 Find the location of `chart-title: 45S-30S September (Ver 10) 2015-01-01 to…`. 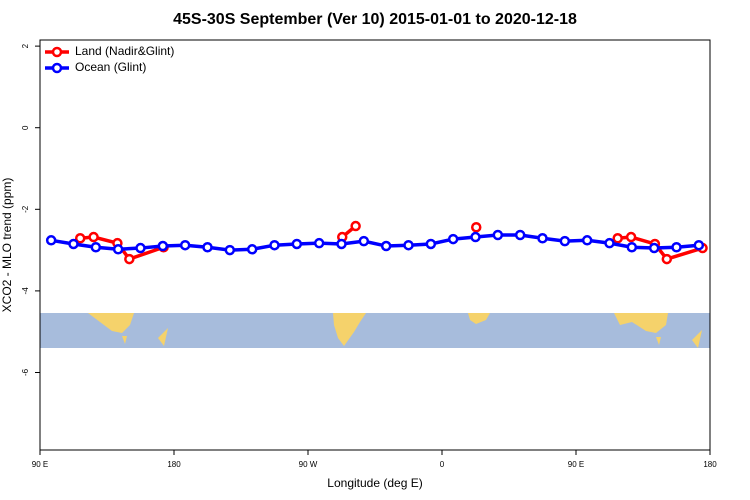

chart-title: 45S-30S September (Ver 10) 2015-01-01 to… is located at coordinates (375, 19).